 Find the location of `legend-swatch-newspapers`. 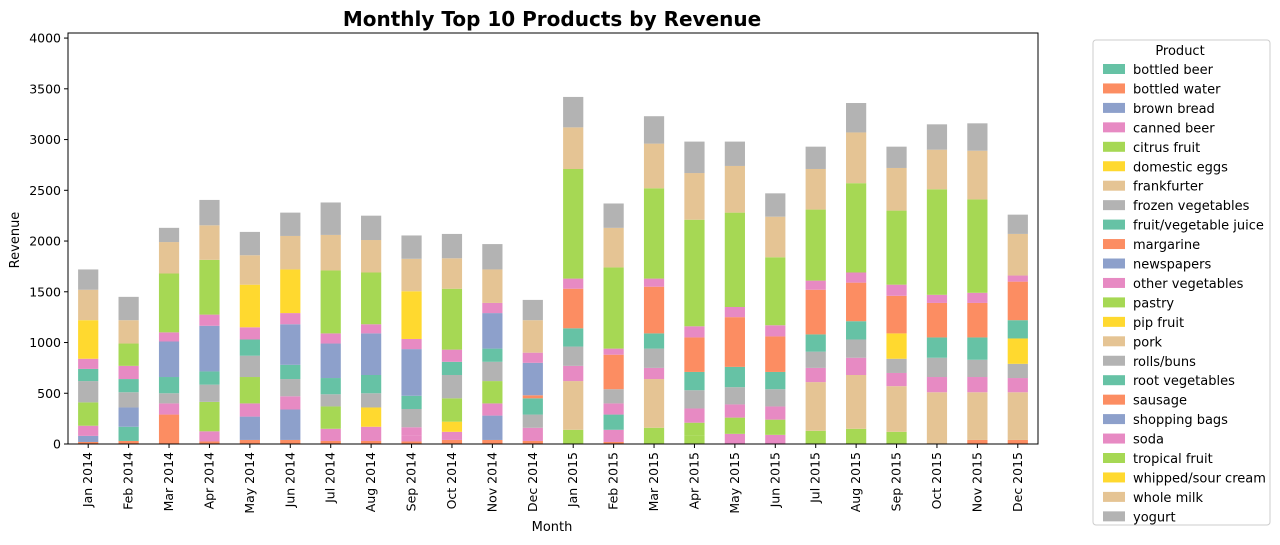

legend-swatch-newspapers is located at coordinates (1114, 263).